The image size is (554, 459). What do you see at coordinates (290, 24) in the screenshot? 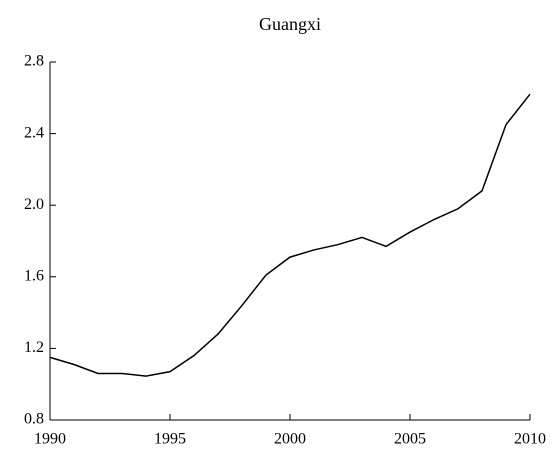
I see `chart-title: Guangxi` at bounding box center [290, 24].